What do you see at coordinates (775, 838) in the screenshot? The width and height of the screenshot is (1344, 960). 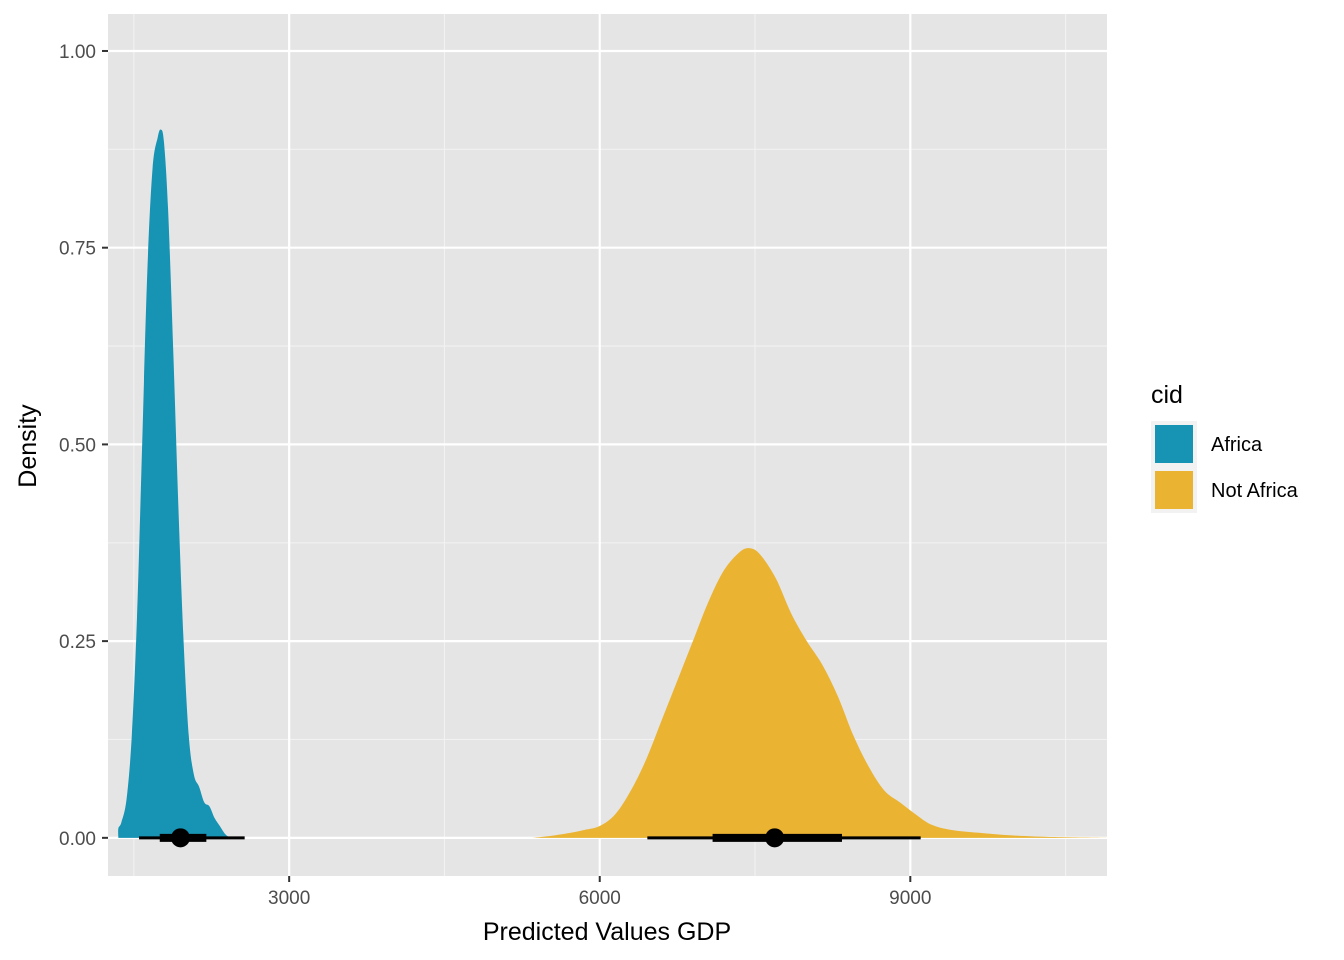 I see `median-point-not-africa` at bounding box center [775, 838].